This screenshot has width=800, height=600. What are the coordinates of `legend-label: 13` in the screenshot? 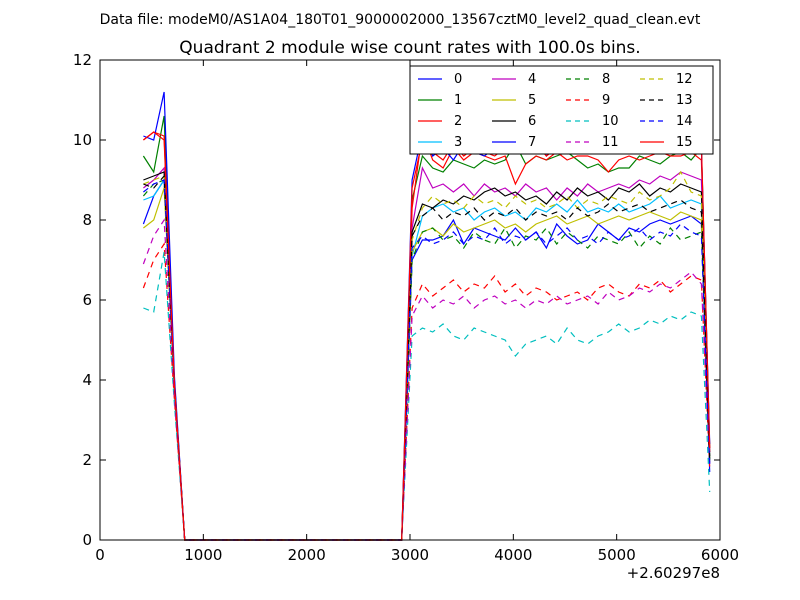 It's located at (684, 100).